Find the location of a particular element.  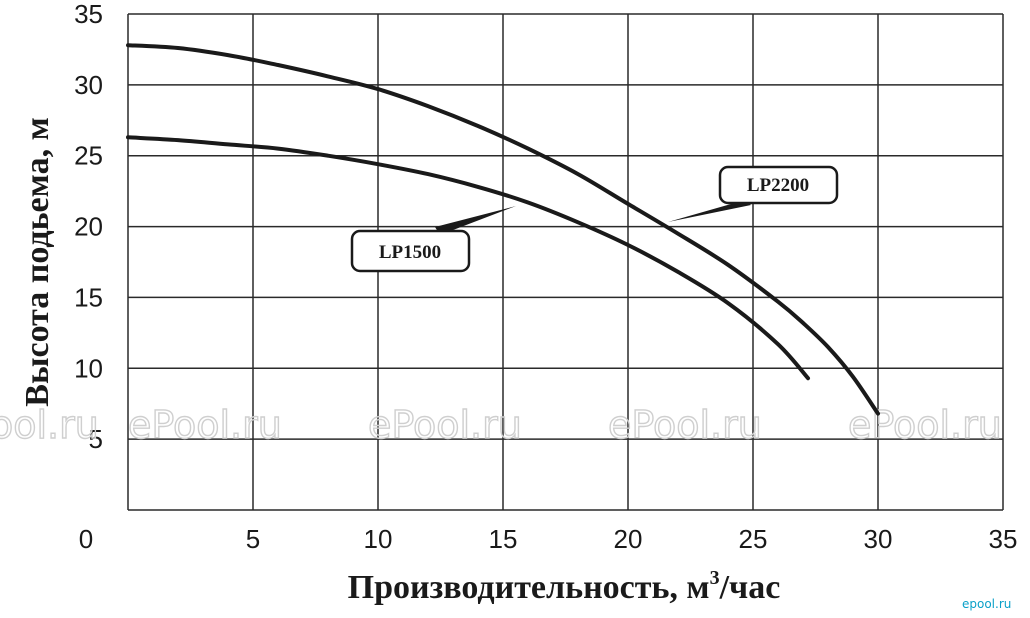

callout-lp1500-box is located at coordinates (410, 251).